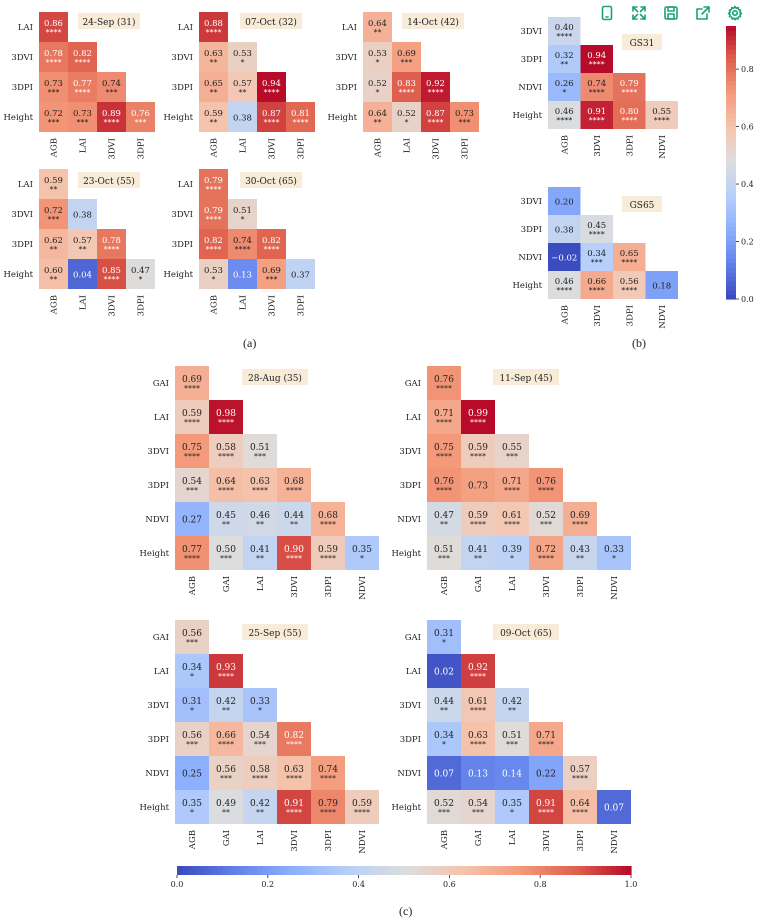 The image size is (782, 921). Describe the element at coordinates (226, 550) in the screenshot. I see `cell-value-label: 0.50` at that location.